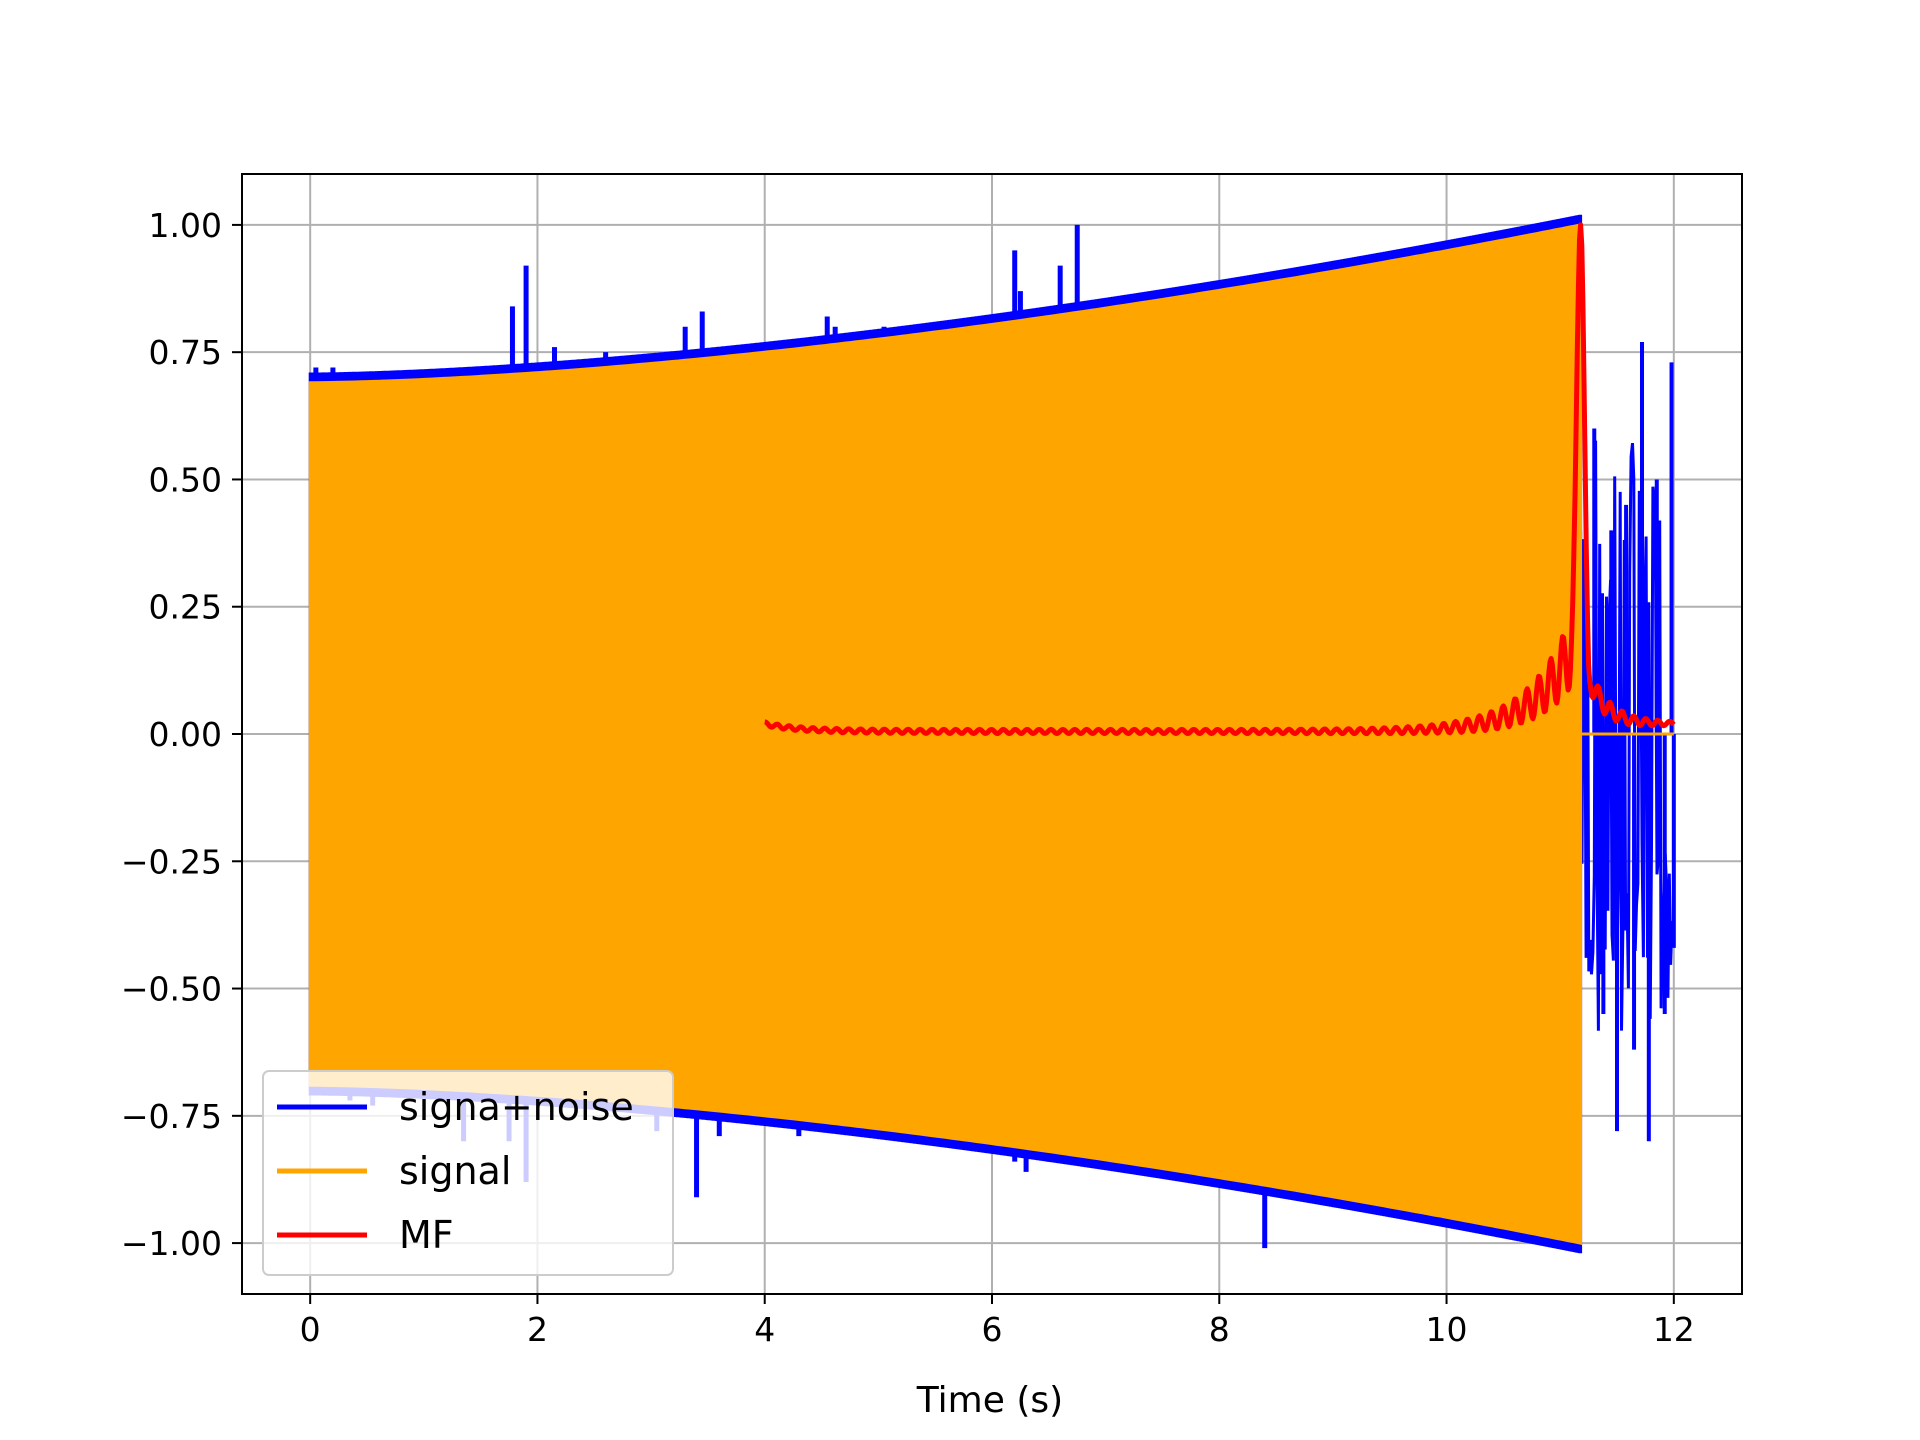 Image resolution: width=1920 pixels, height=1440 pixels. I want to click on y-axis: 1.00 0.75 0.50 0.25 0.00 −0.25 −0.50 −0.75 −1.00, so click(181, 734).